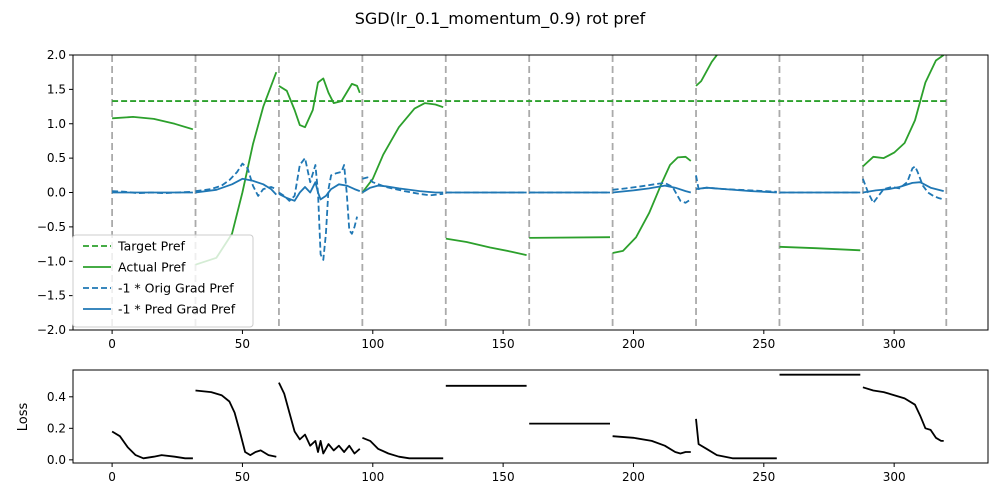 The image size is (1000, 500). What do you see at coordinates (51, 227) in the screenshot?
I see `y-tick-label: −0.5` at bounding box center [51, 227].